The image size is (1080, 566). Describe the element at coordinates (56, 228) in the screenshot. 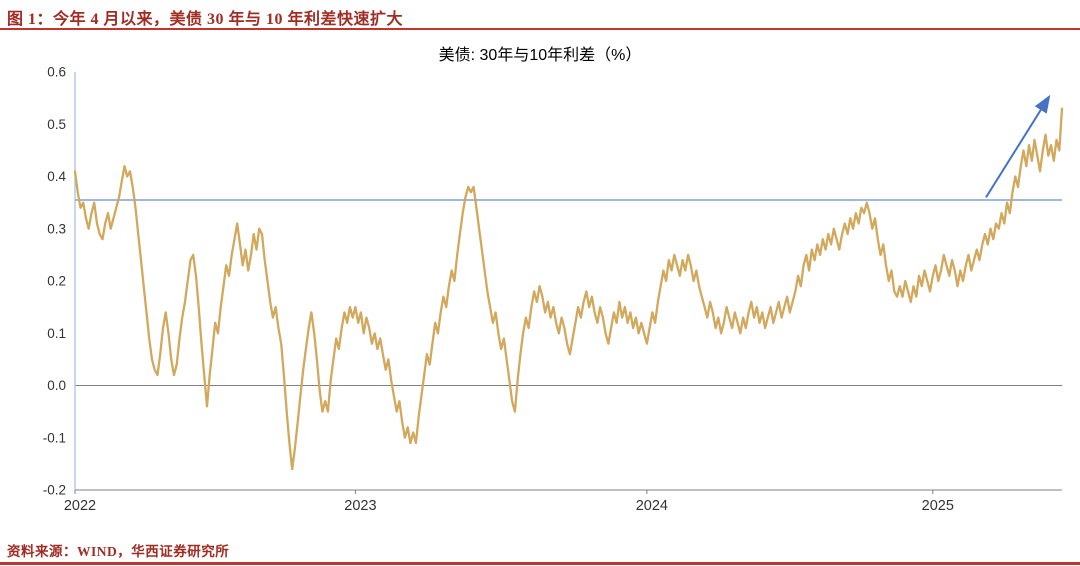

I see `y-tick-label: 0.3` at that location.